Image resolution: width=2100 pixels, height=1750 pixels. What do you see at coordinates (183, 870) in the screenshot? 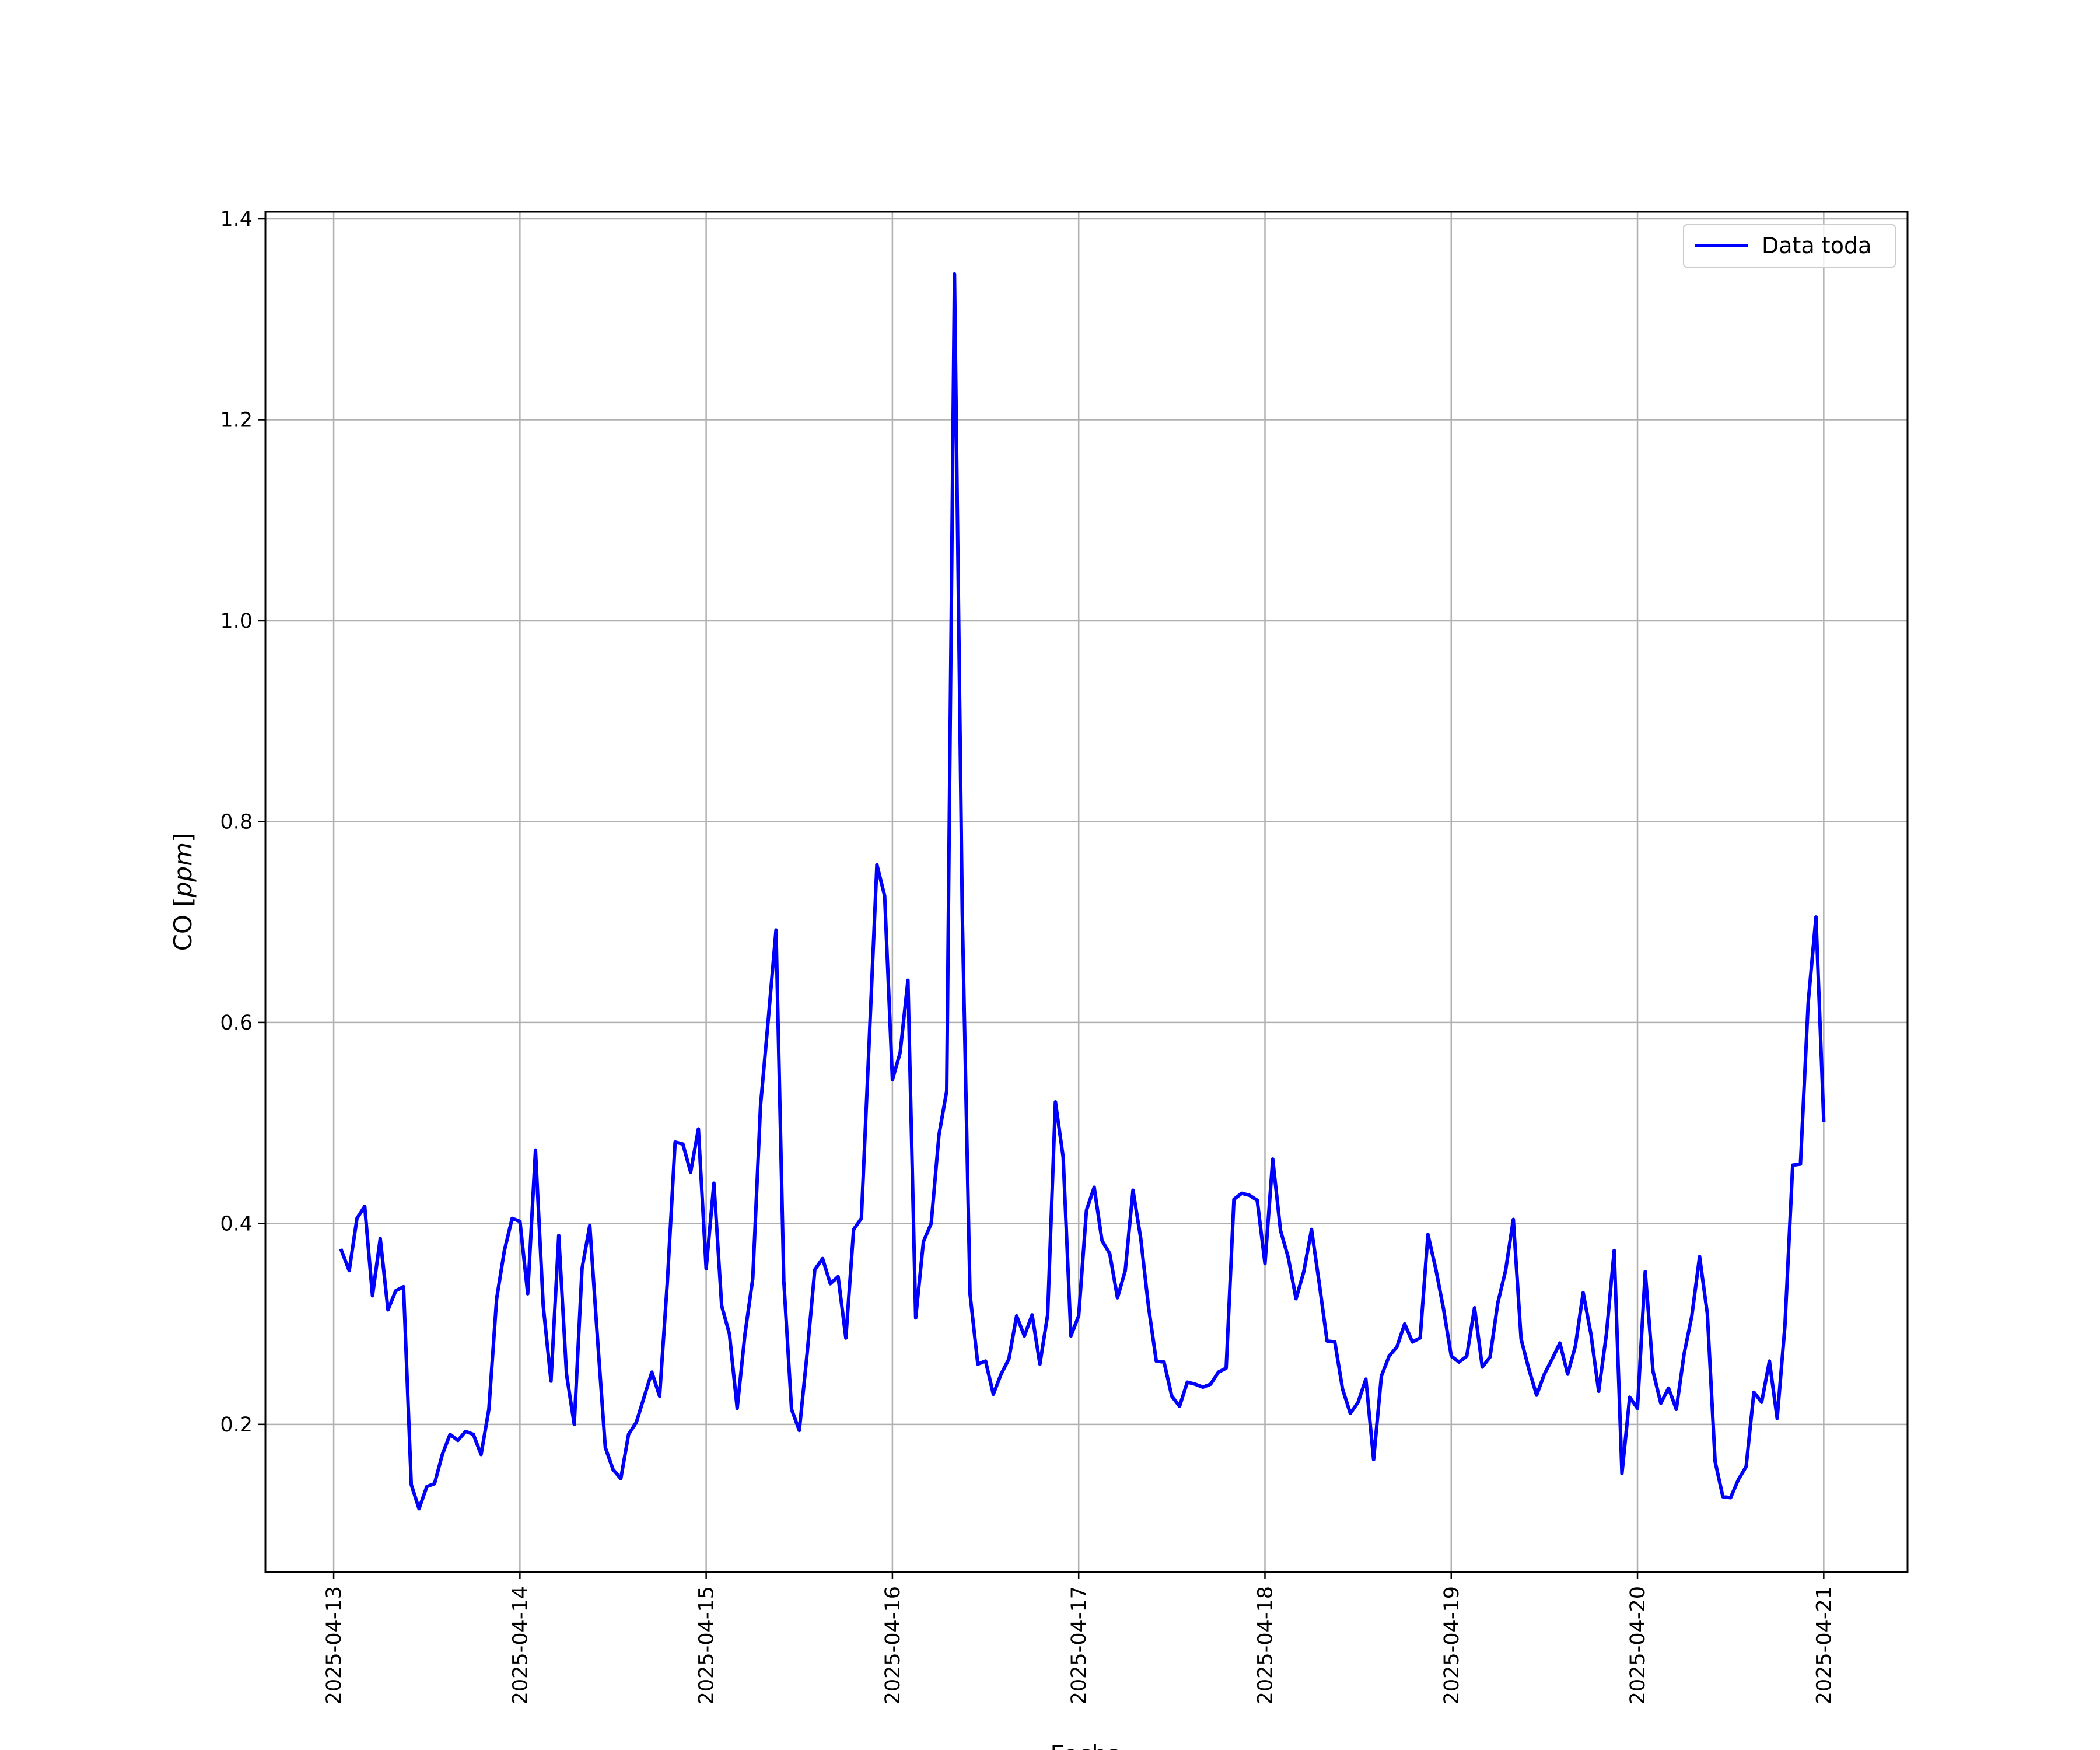
I see `y-axis-label-unit: ppm` at bounding box center [183, 870].